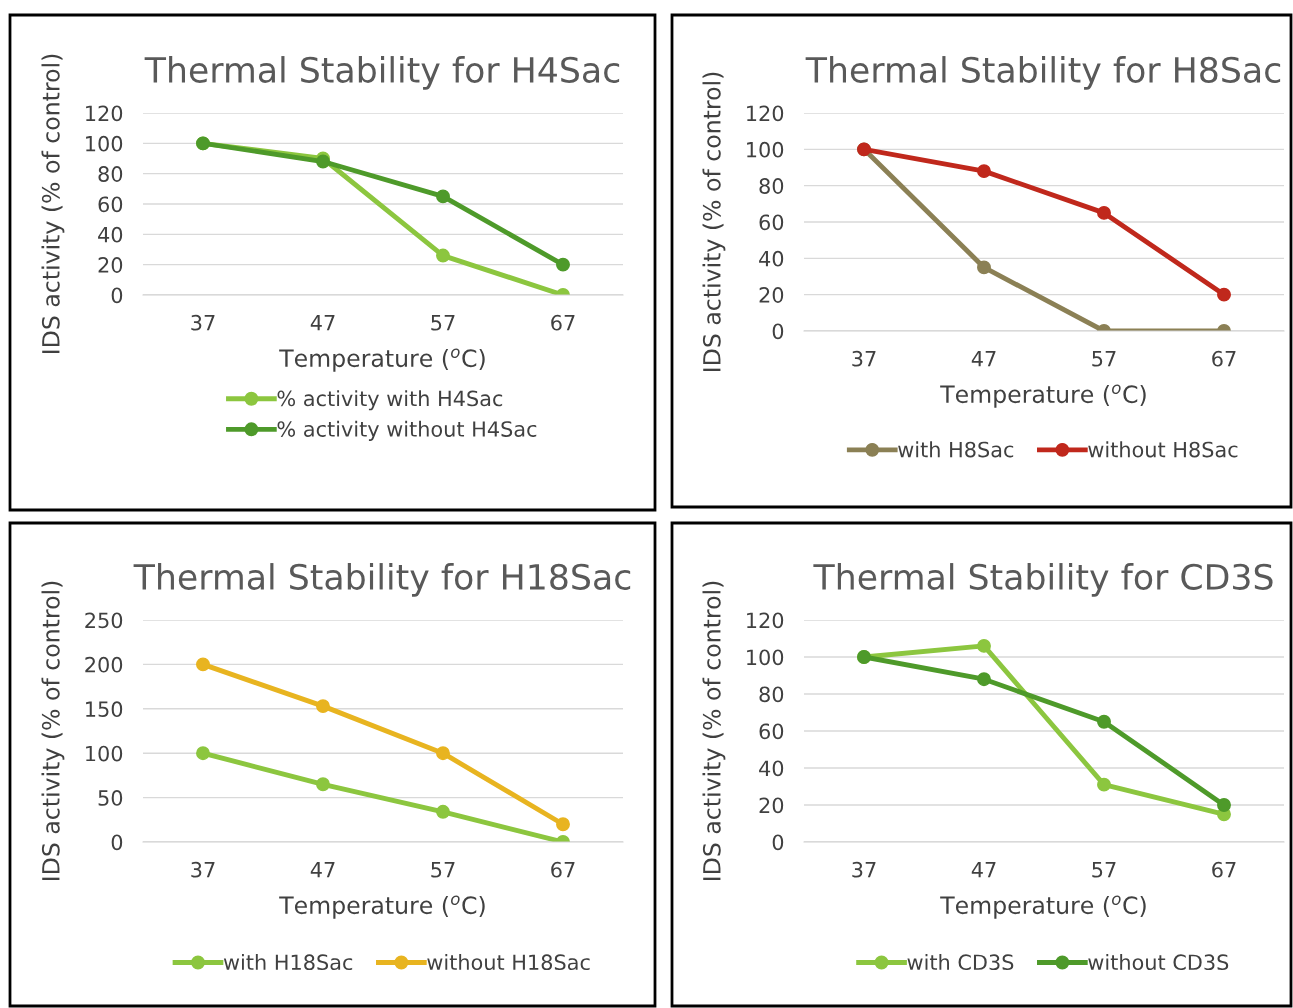  Describe the element at coordinates (104, 709) in the screenshot. I see `y-tick-label: 150` at that location.